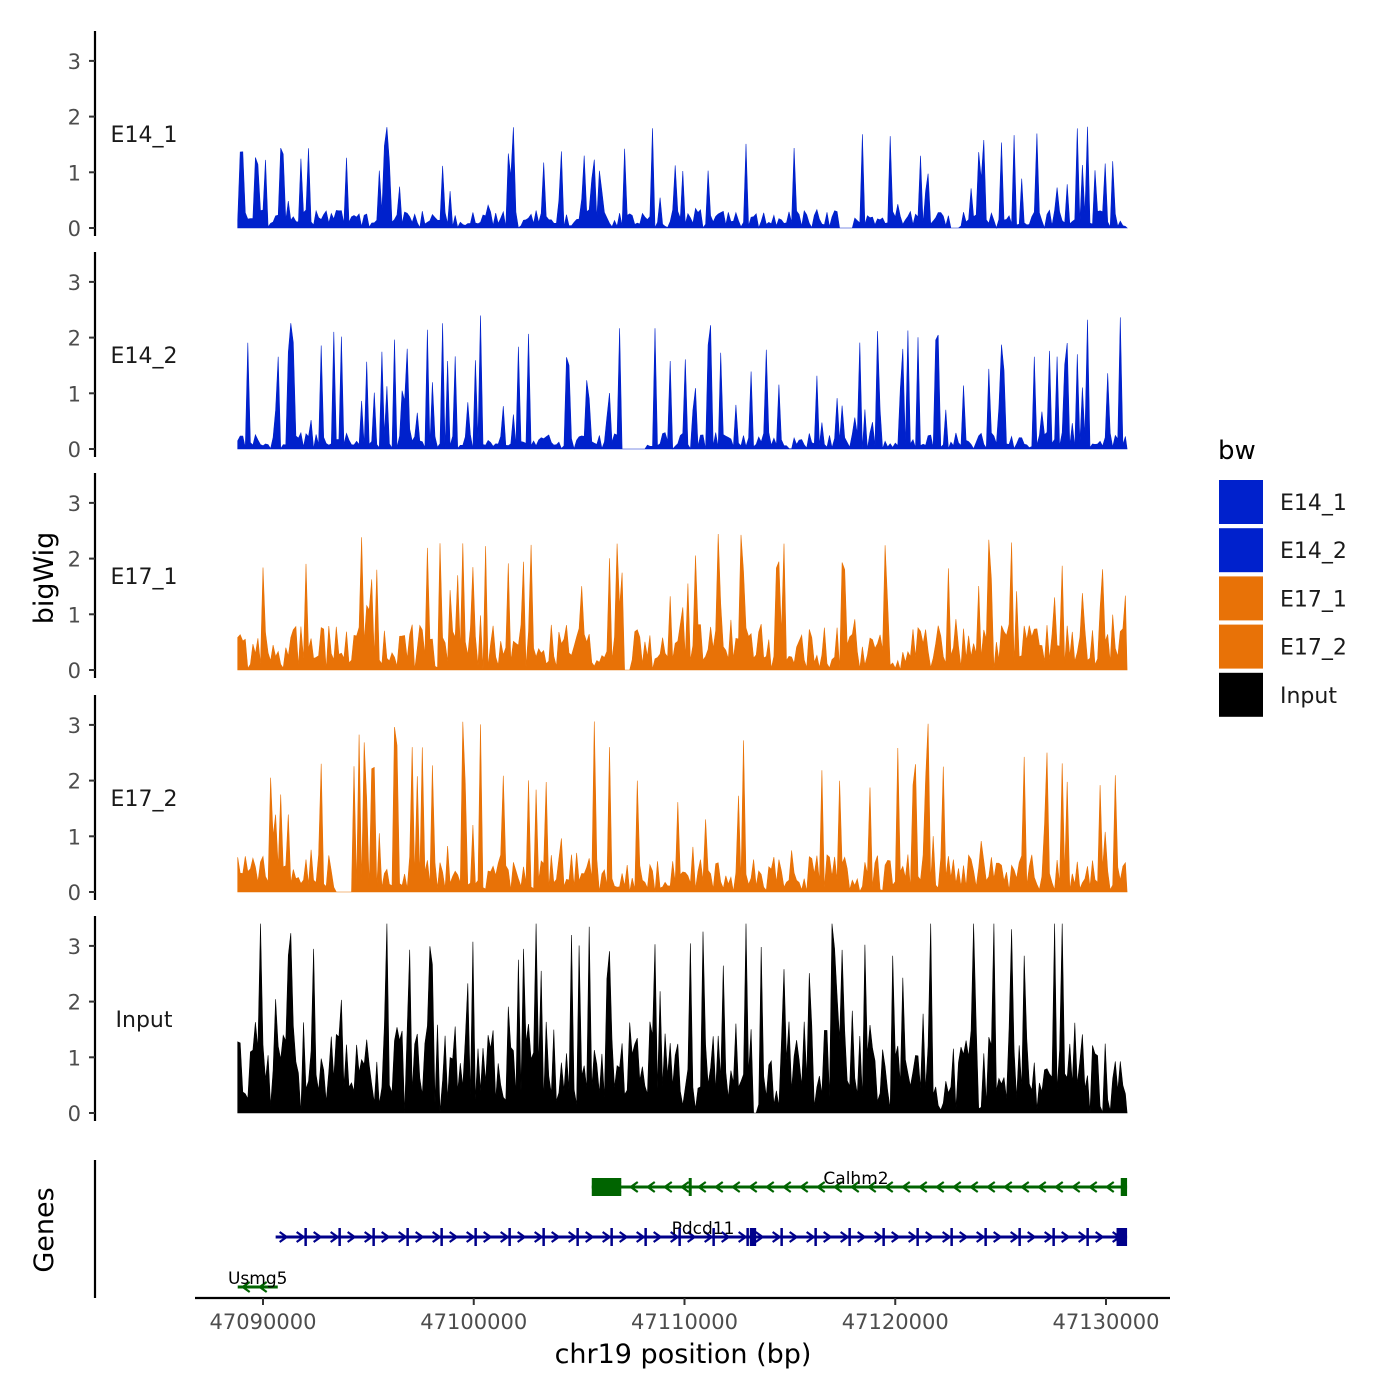 This screenshot has height=1400, width=1400. I want to click on legend: bw E14_1 E14_2 E17_1 E17_2 Input, so click(1282, 576).